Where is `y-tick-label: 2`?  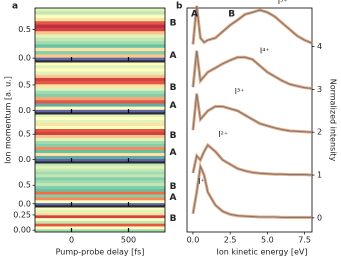
y-tick-label: 2 is located at coordinates (319, 132).